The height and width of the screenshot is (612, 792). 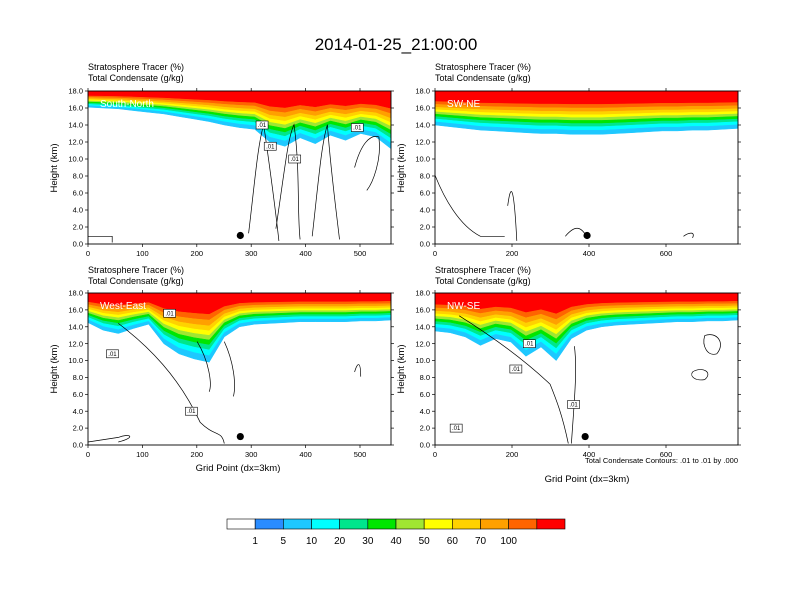 What do you see at coordinates (284, 541) in the screenshot?
I see `colorbar-label: 5` at bounding box center [284, 541].